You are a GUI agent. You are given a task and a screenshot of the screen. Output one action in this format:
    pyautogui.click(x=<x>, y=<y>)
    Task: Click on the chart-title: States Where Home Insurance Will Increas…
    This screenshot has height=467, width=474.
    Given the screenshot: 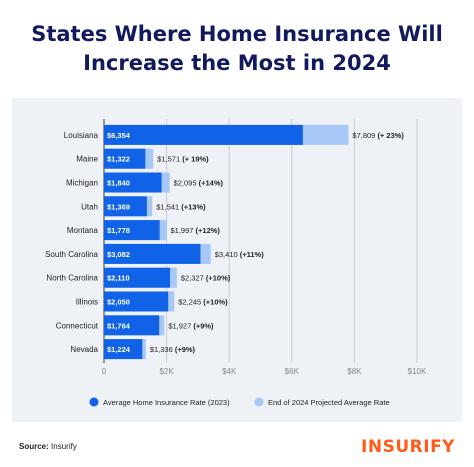 What is the action you would take?
    pyautogui.click(x=237, y=49)
    